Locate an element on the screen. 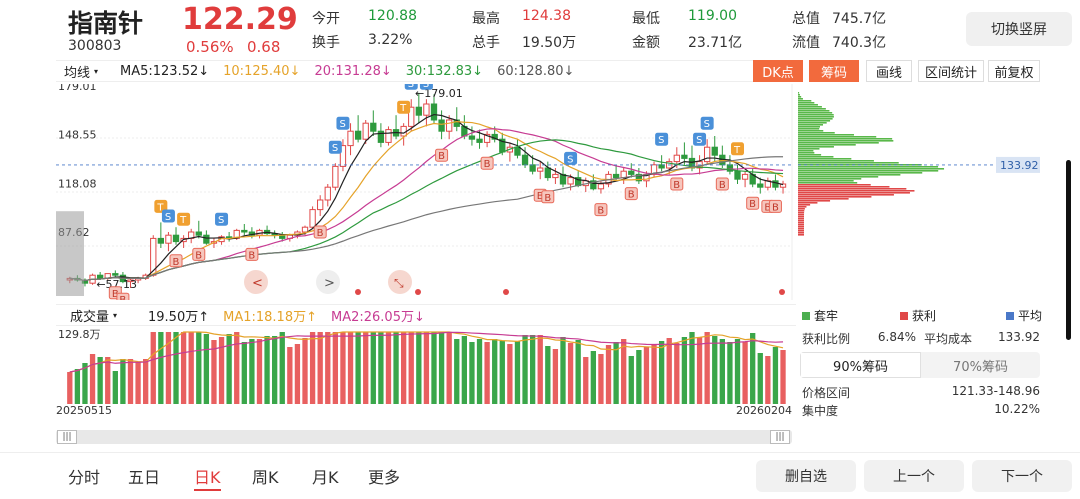 This screenshot has height=499, width=1080. interval-stats-button: 区间统计 is located at coordinates (951, 71).